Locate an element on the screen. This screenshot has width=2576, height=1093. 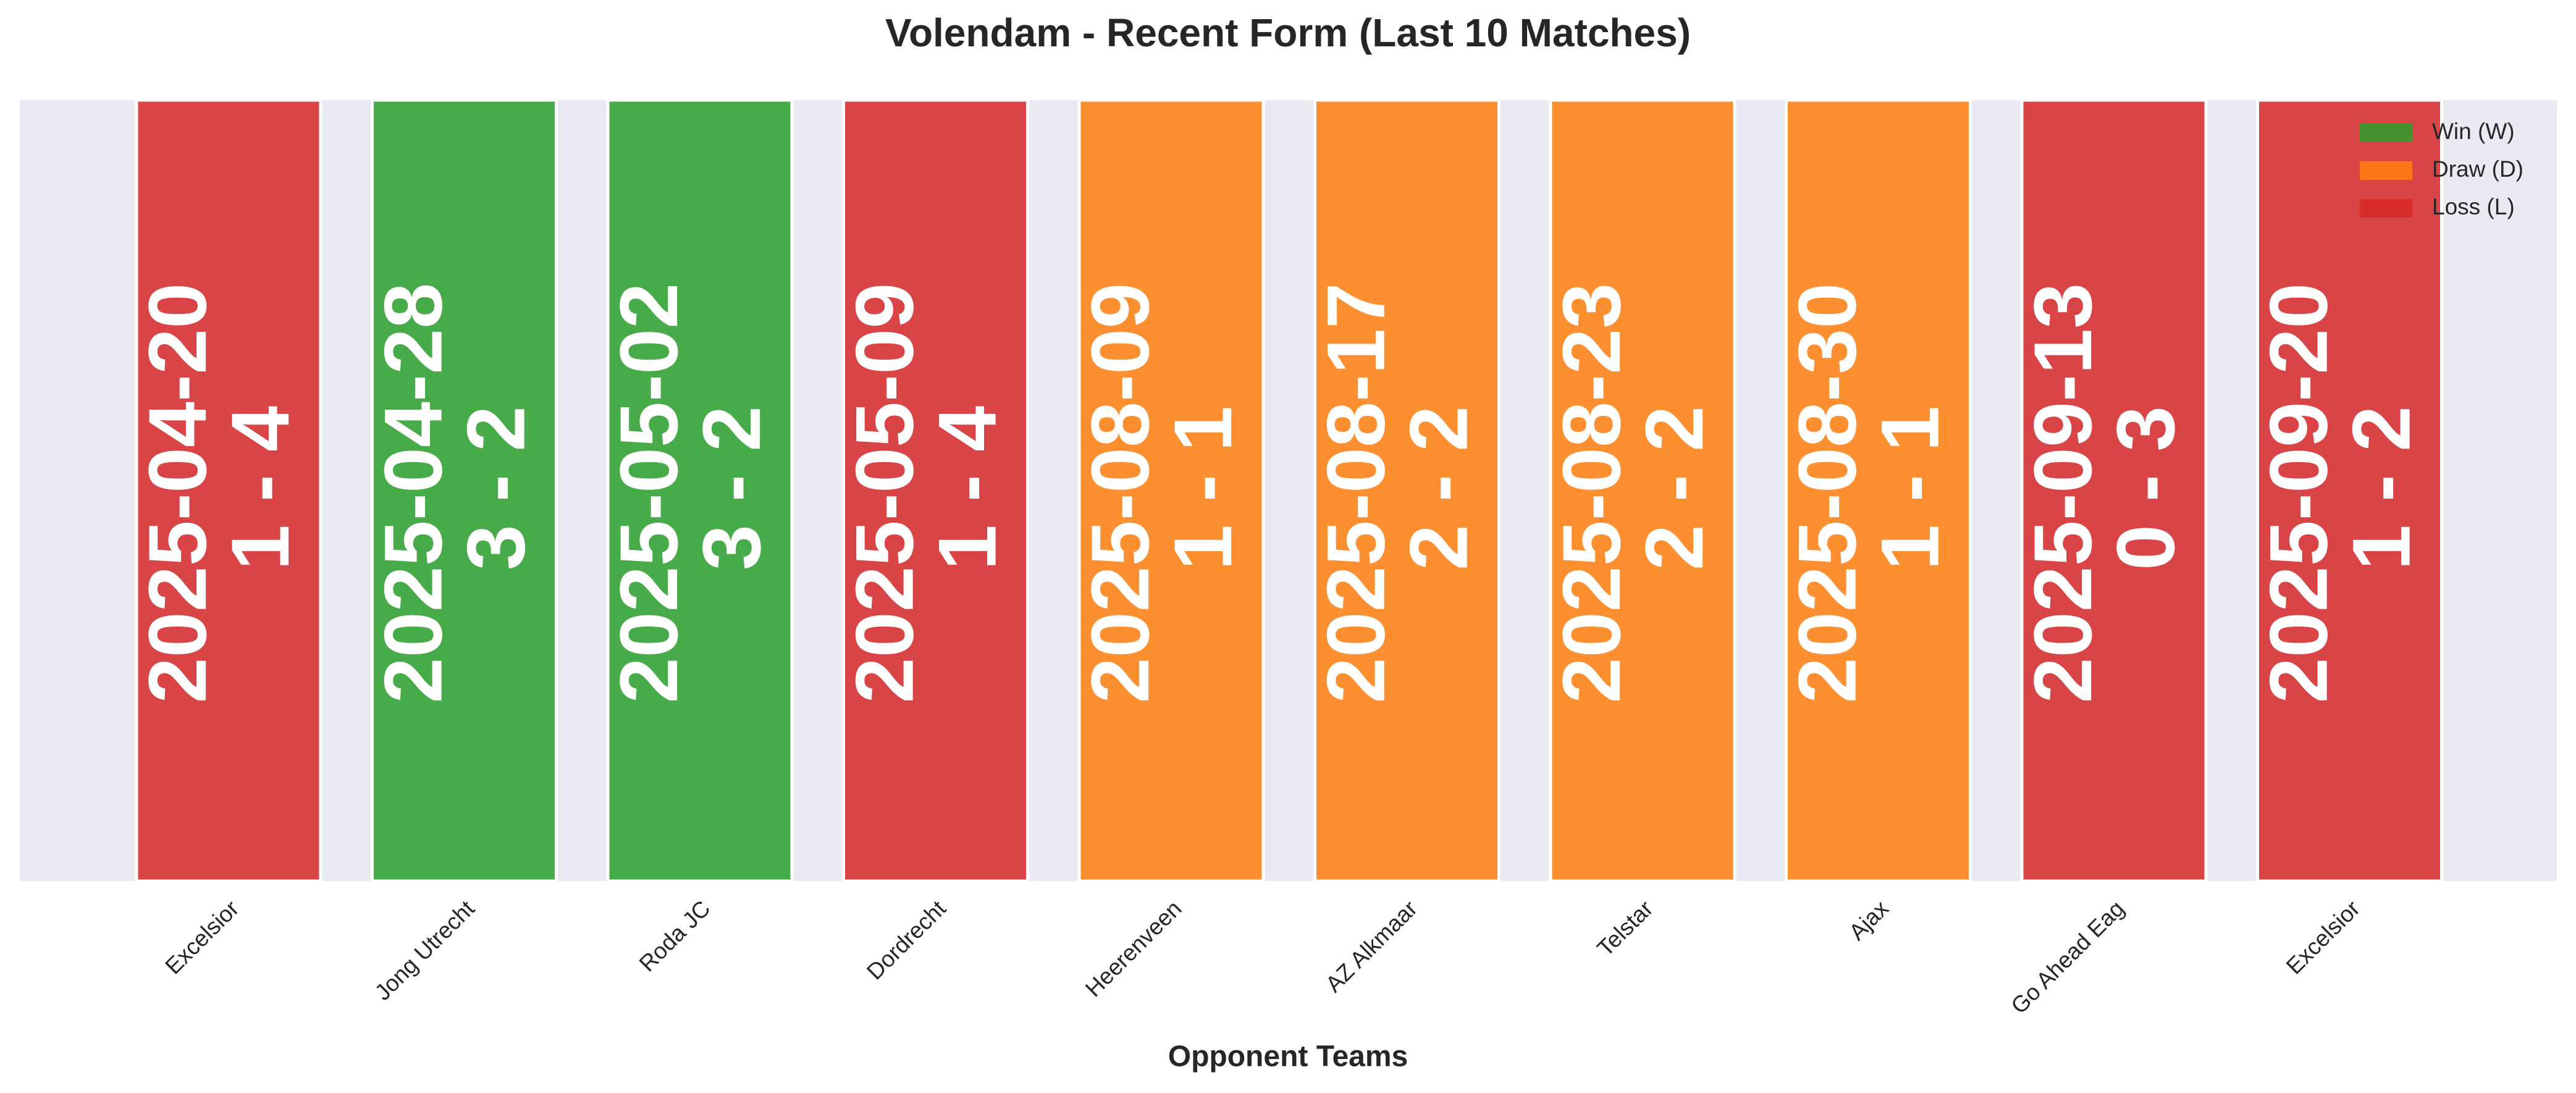
legend-label: Draw (D) is located at coordinates (2477, 169).